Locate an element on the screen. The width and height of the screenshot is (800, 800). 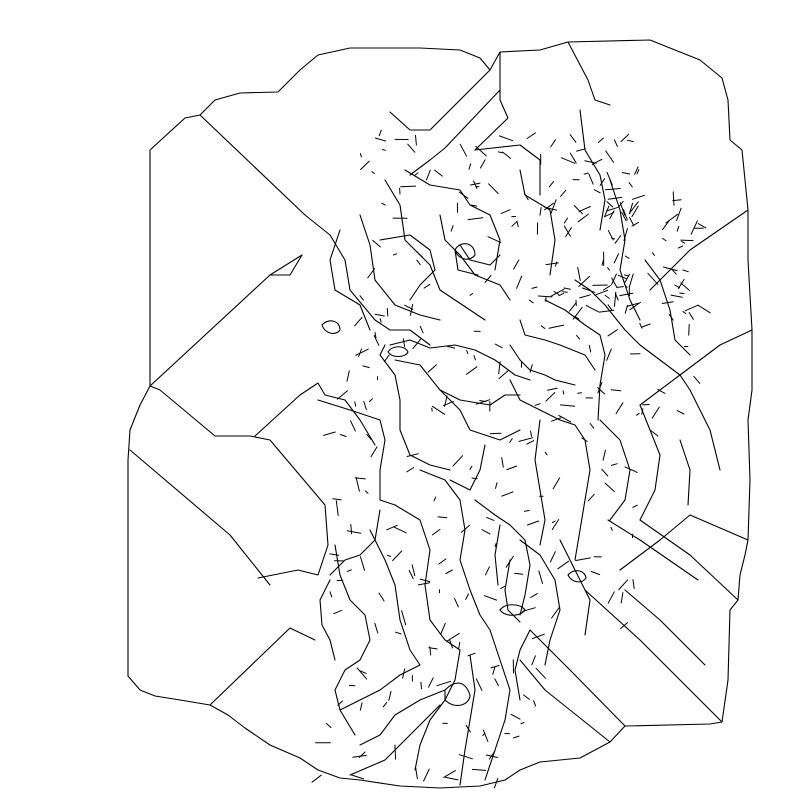
channel-w1 is located at coordinates (380, 290).